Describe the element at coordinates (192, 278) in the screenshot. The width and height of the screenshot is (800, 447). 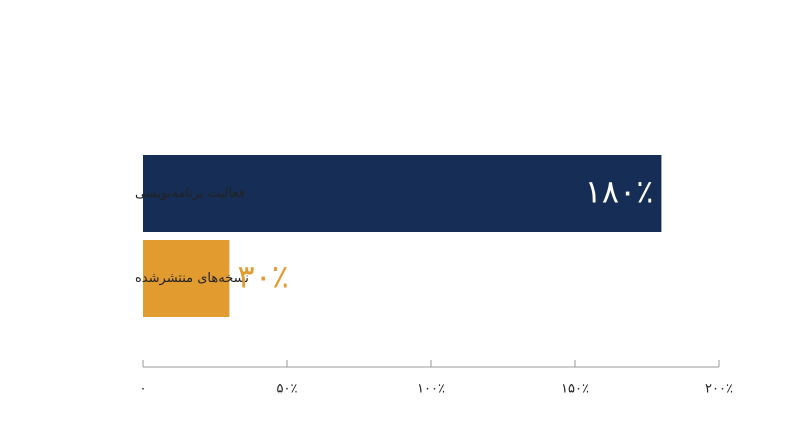
I see `category-label: نسخه‌های منتشرشده` at that location.